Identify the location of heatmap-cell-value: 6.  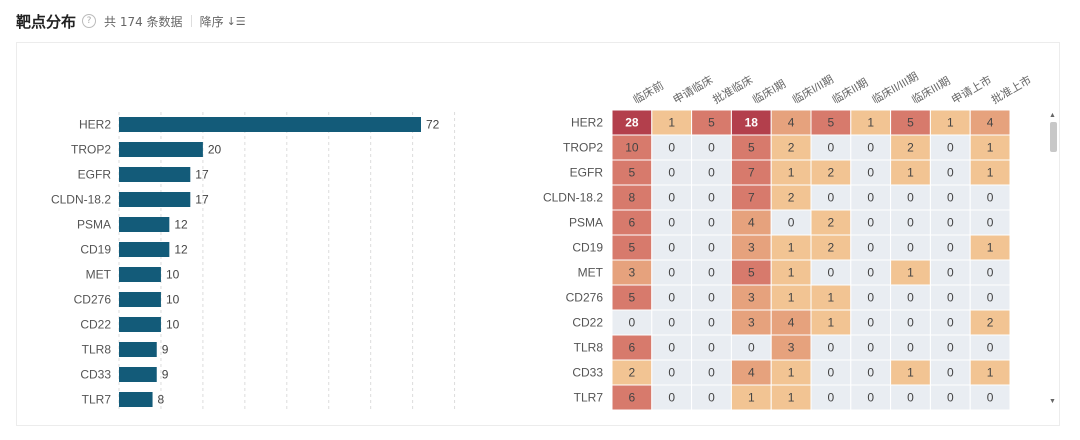
(632, 398).